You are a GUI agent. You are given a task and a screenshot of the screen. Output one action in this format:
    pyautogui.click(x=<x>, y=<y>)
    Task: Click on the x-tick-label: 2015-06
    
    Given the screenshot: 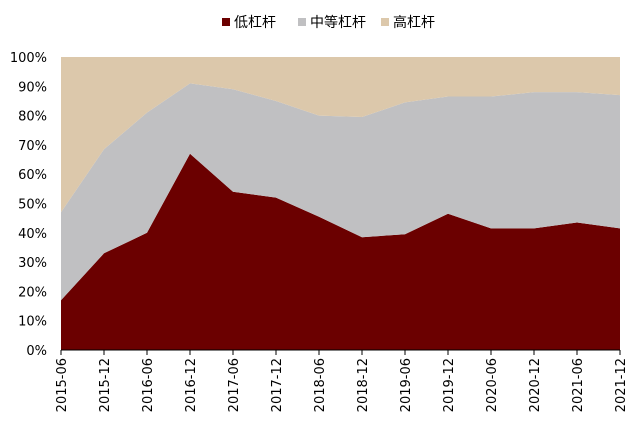 What is the action you would take?
    pyautogui.click(x=62, y=385)
    